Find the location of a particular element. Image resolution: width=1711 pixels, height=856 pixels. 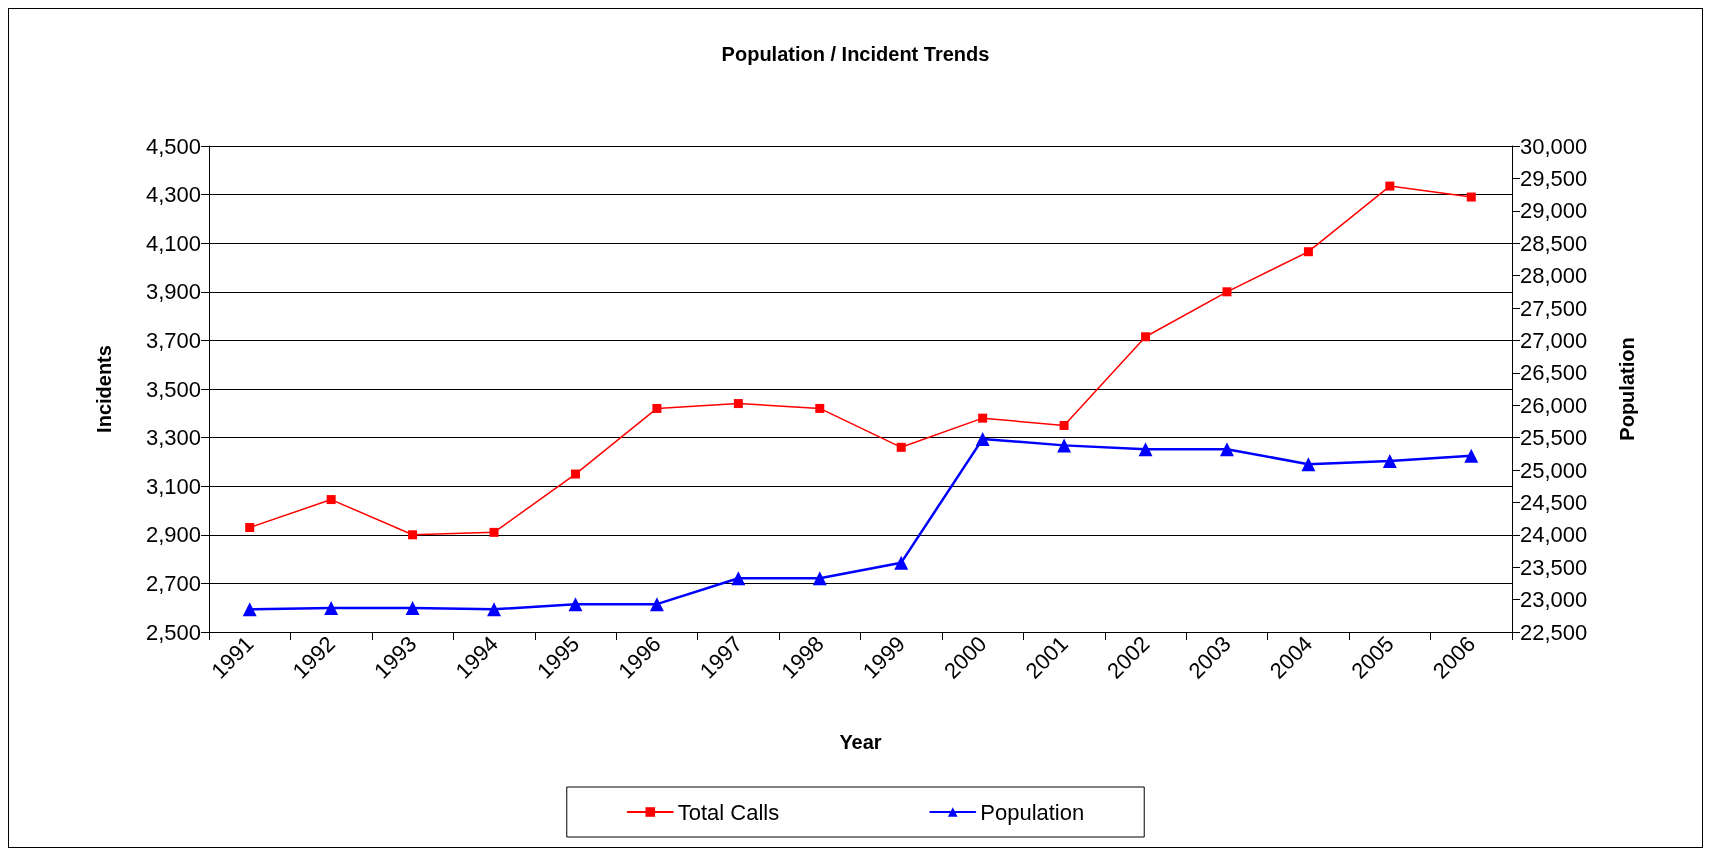

y2-tick-label: 25,000 is located at coordinates (1554, 470).